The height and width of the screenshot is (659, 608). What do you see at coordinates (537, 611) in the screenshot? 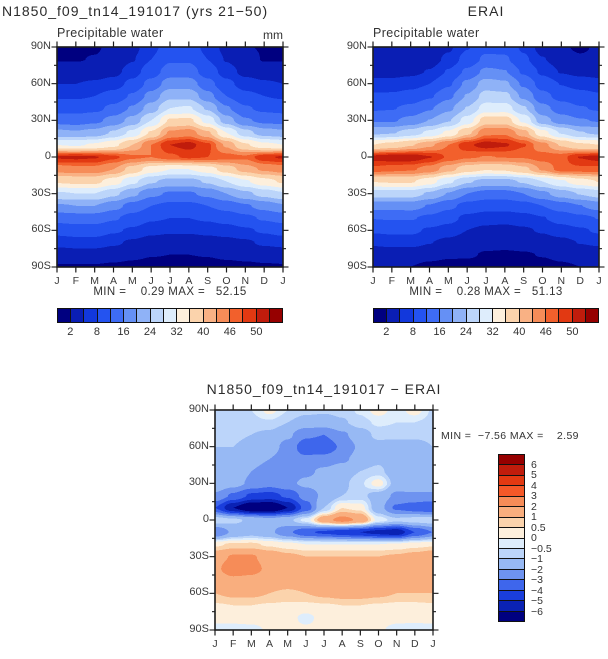
I see `colorbar-tick-label: −6` at bounding box center [537, 611].